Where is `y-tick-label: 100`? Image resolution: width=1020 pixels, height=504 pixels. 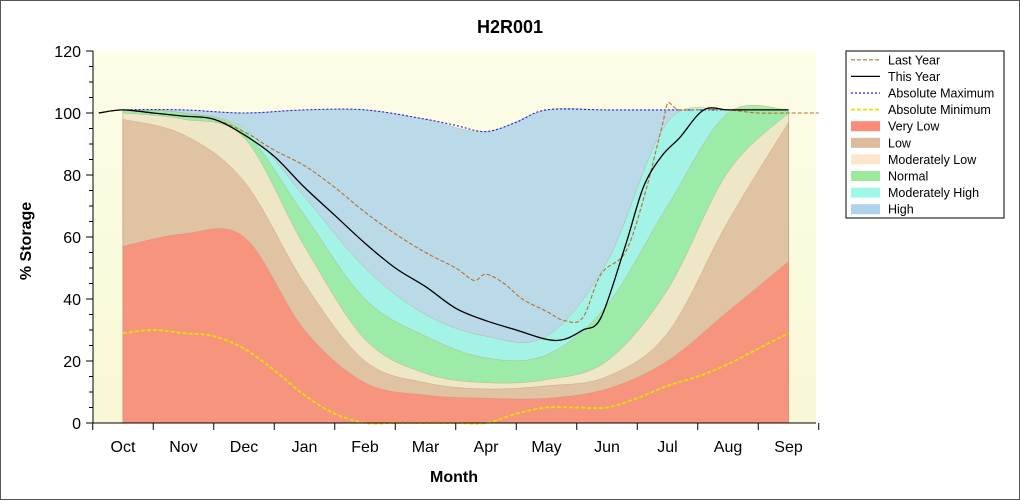
y-tick-label: 100 is located at coordinates (67, 114).